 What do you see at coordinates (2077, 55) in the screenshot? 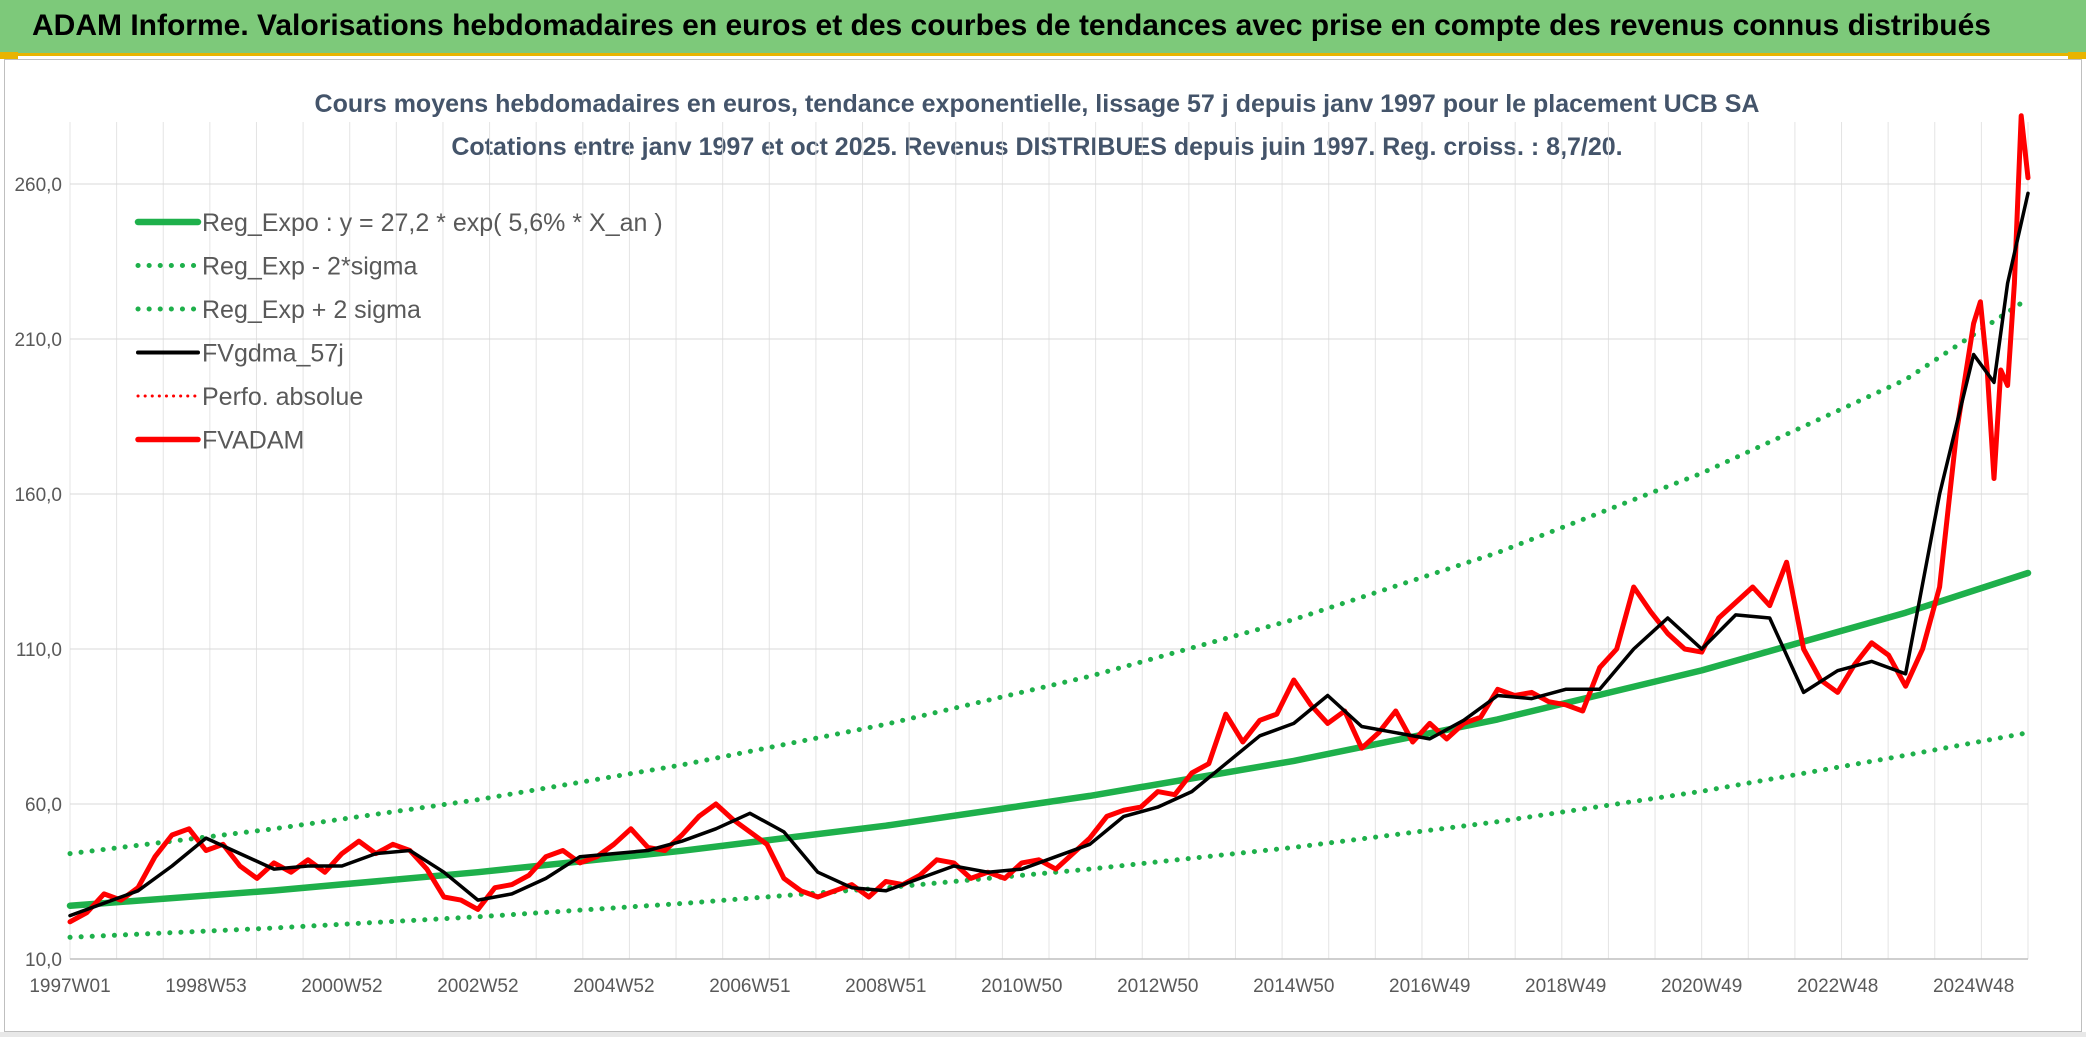
I see `corner-accent-right` at bounding box center [2077, 55].